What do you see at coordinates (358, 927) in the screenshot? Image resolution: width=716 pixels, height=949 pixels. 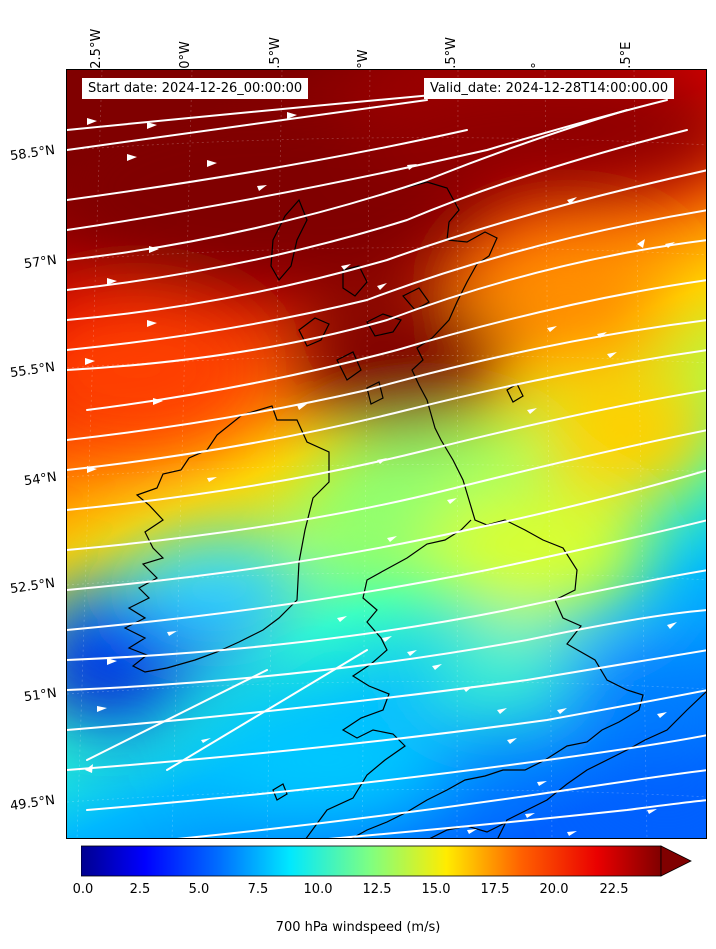 I see `colorbar-label: 700 hPa windspeed (m/s)` at bounding box center [358, 927].